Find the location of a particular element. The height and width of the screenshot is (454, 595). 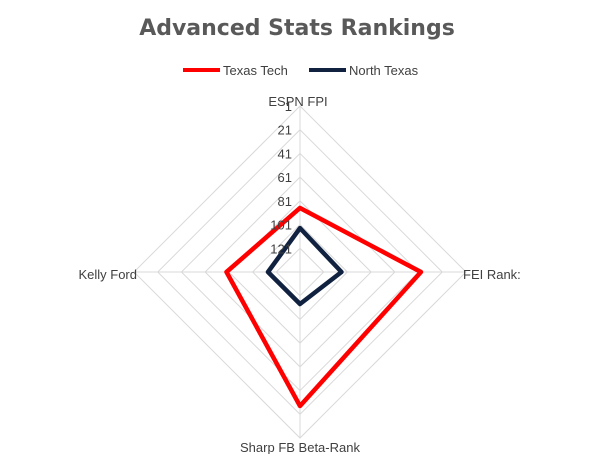

tick-label-101: 101 is located at coordinates (281, 225).